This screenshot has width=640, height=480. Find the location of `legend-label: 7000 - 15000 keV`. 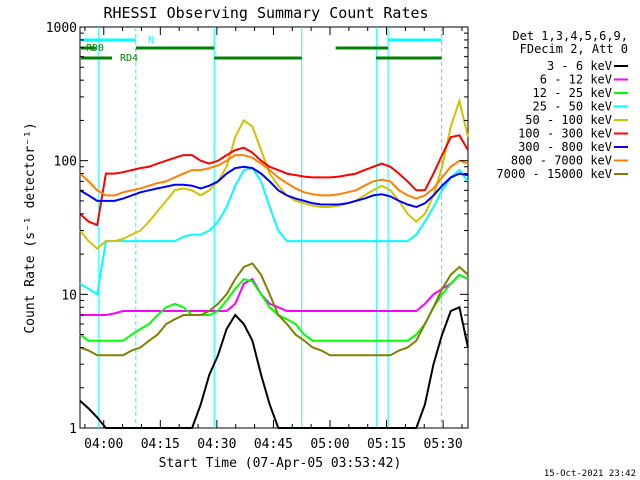

legend-label: 7000 - 15000 keV is located at coordinates (554, 174).